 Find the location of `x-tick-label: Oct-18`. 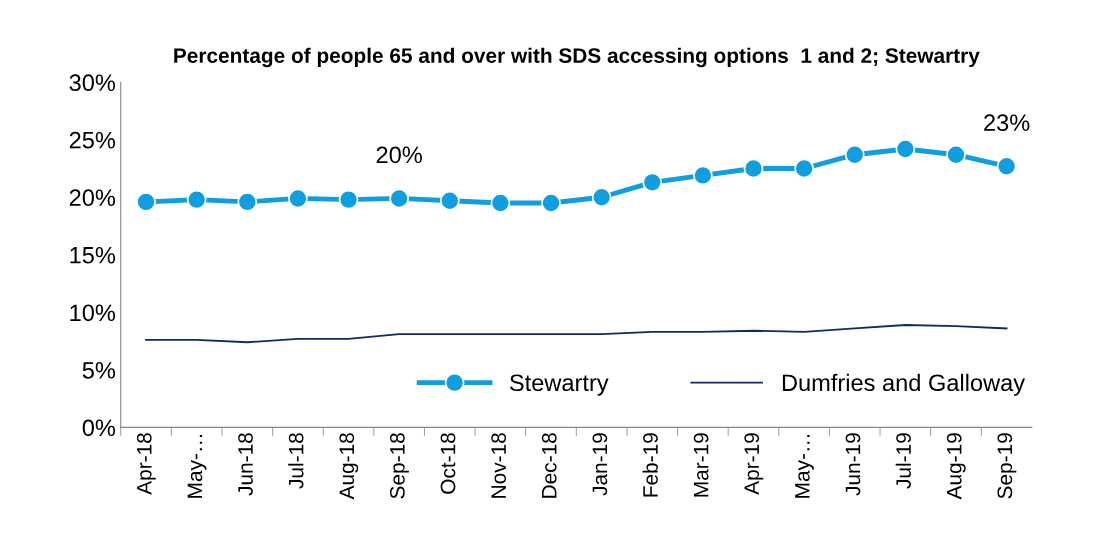

x-tick-label: Oct-18 is located at coordinates (448, 463).